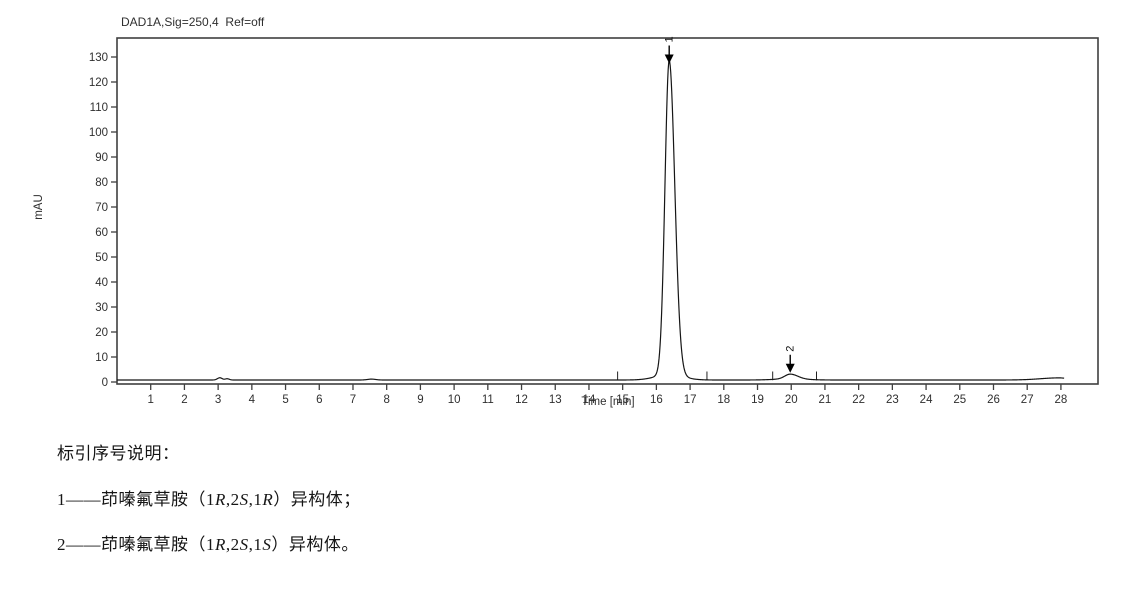 This screenshot has height=597, width=1125. Describe the element at coordinates (101, 358) in the screenshot. I see `y-tick-label: 10` at that location.